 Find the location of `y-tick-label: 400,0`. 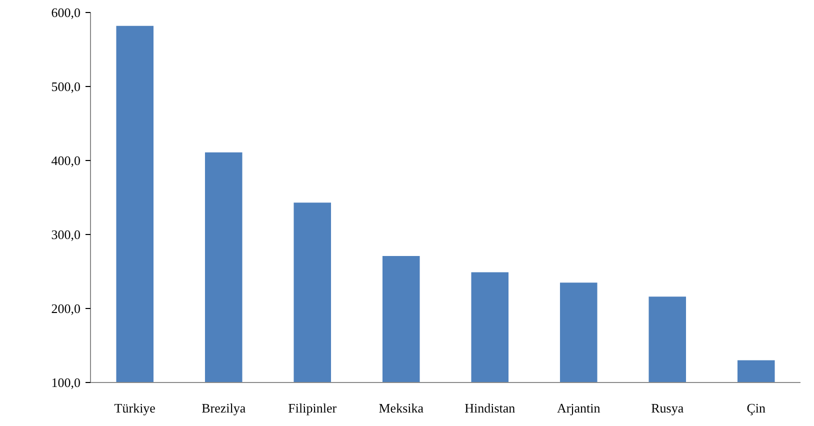

y-tick-label: 400,0 is located at coordinates (65, 160).